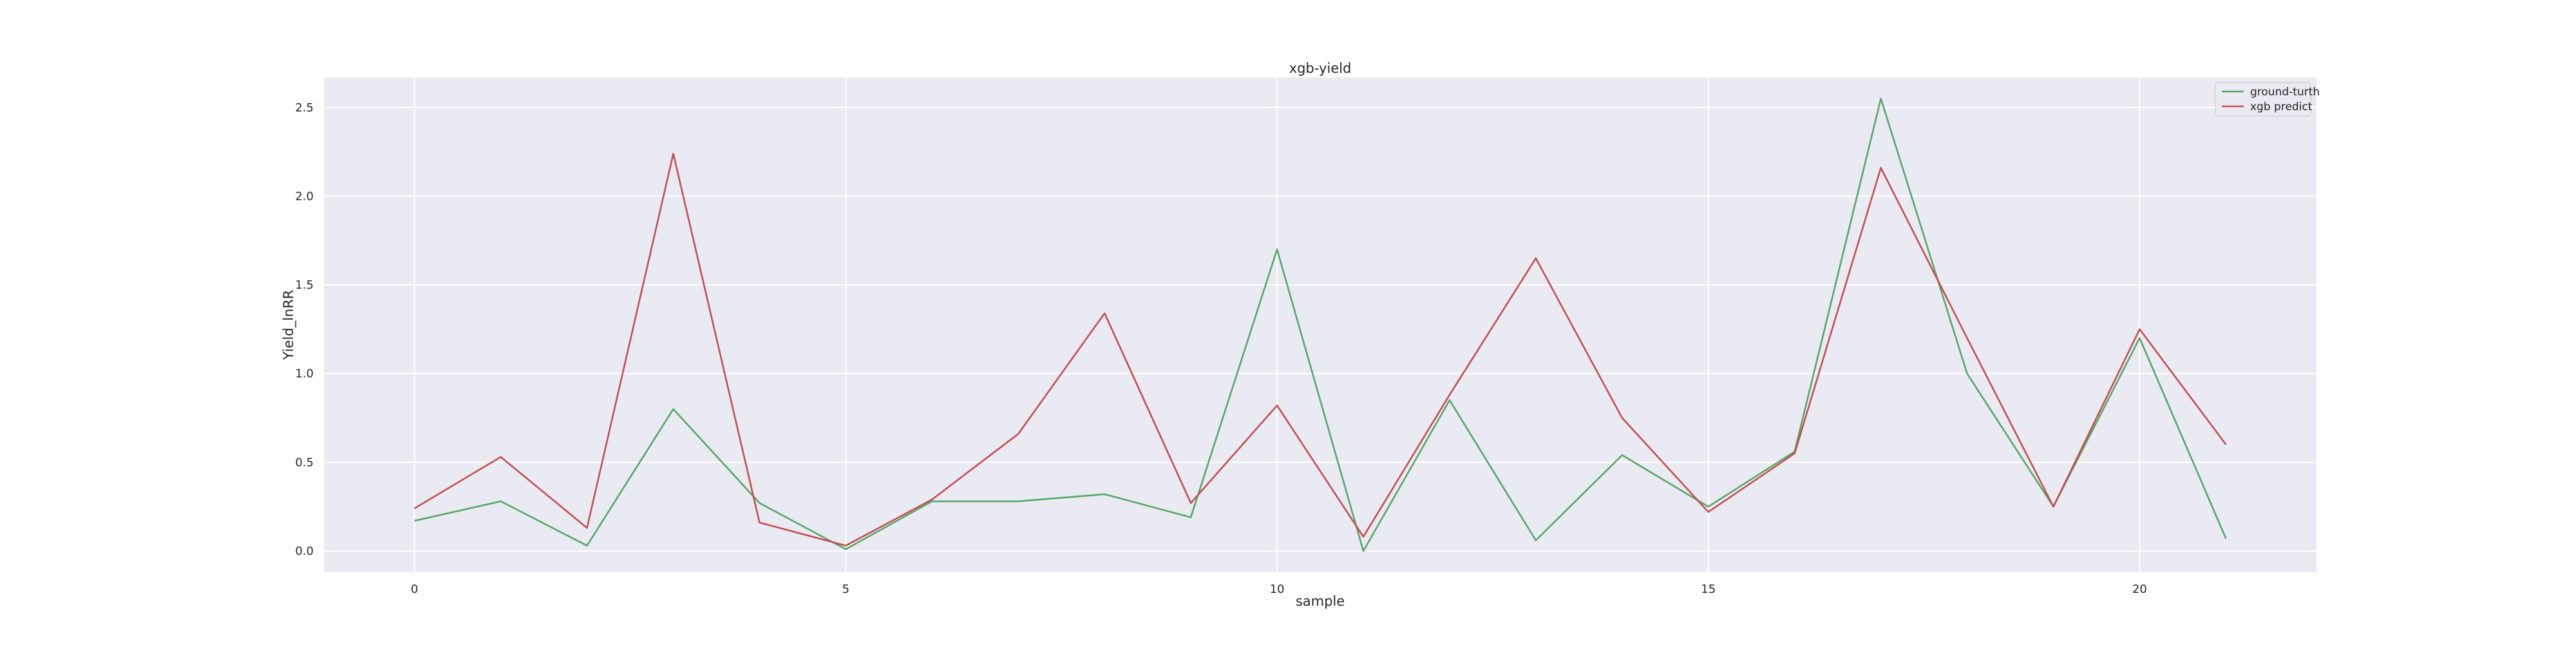 The image size is (2576, 647). Describe the element at coordinates (304, 462) in the screenshot. I see `y-tick-label-1: 0.5` at that location.